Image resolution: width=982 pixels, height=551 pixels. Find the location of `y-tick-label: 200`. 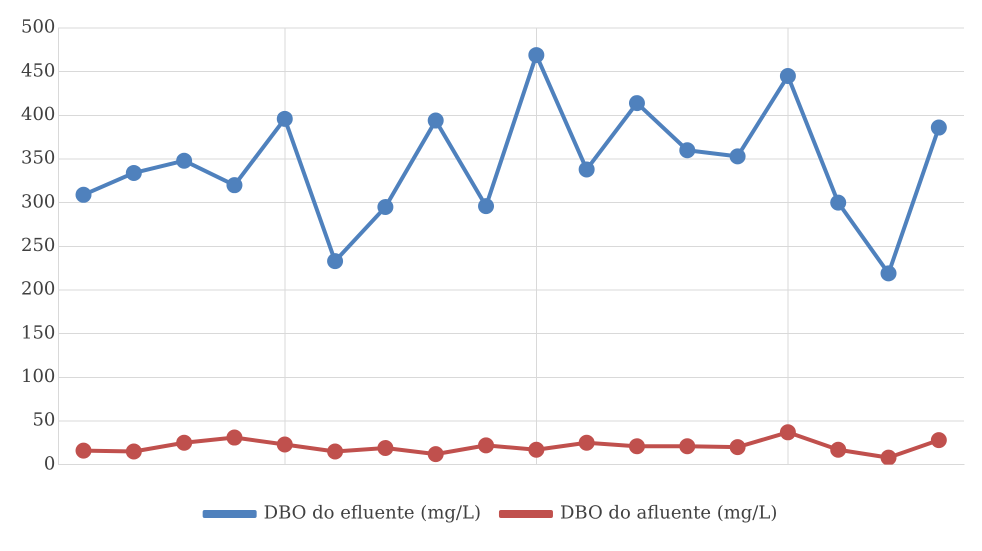

y-tick-label: 200 is located at coordinates (38, 289).